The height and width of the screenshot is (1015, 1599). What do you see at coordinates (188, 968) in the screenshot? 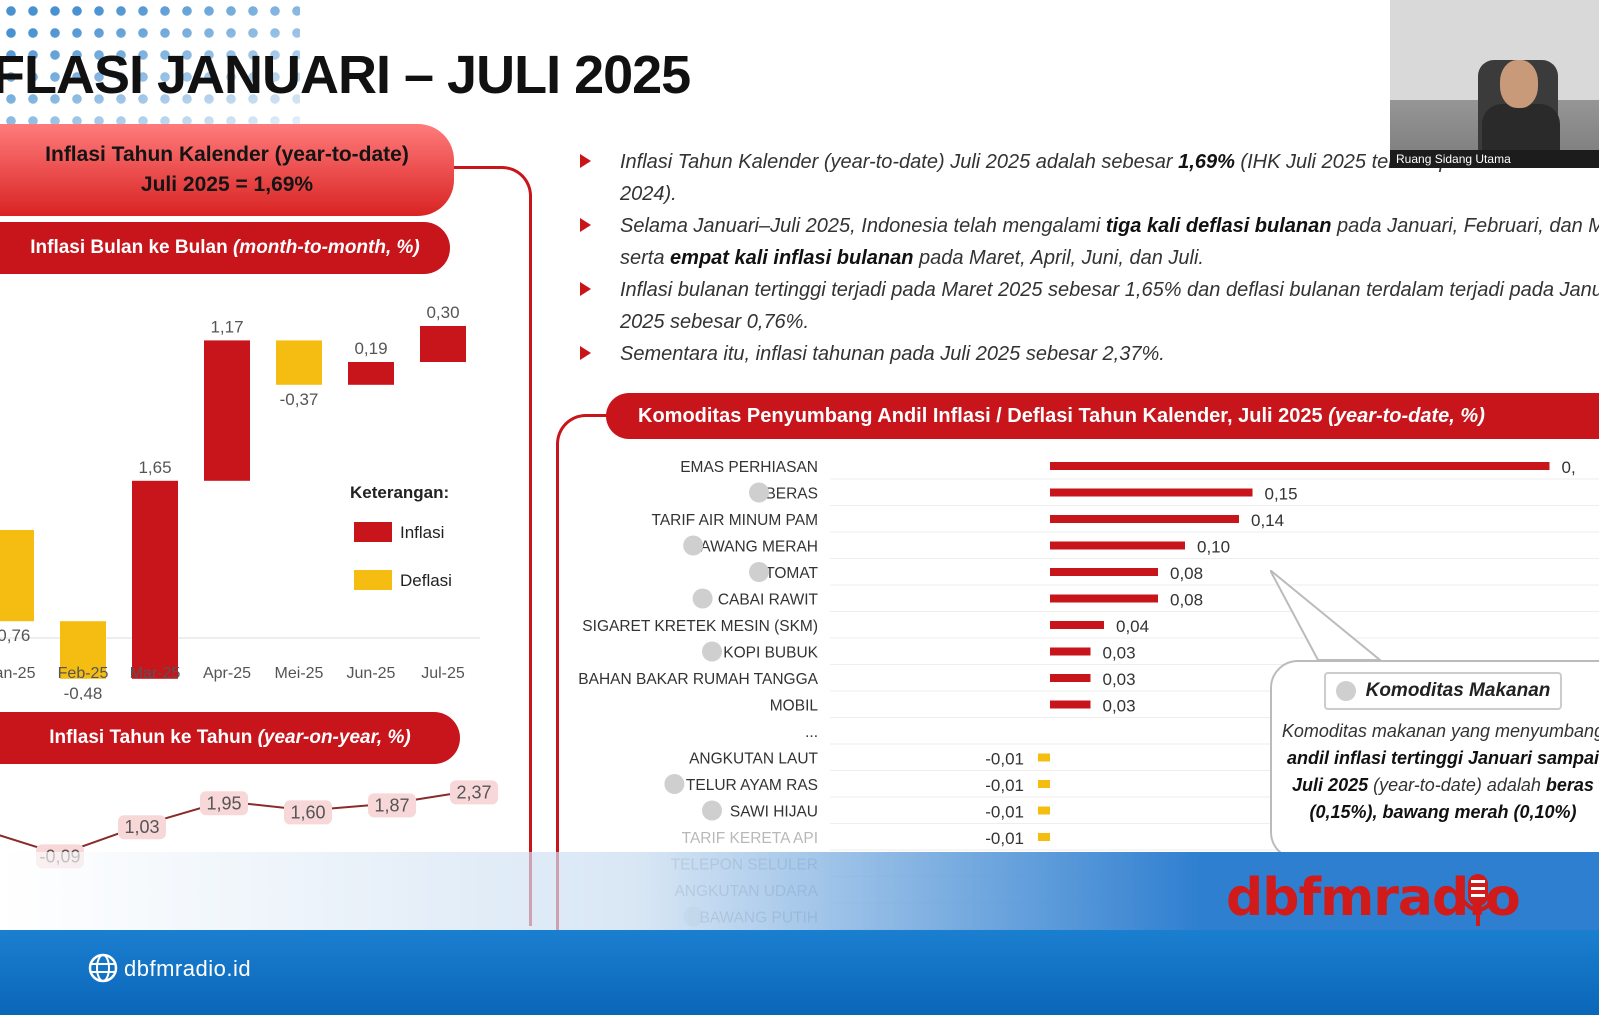
I see `site-url: dbfmradio.id` at bounding box center [188, 968].